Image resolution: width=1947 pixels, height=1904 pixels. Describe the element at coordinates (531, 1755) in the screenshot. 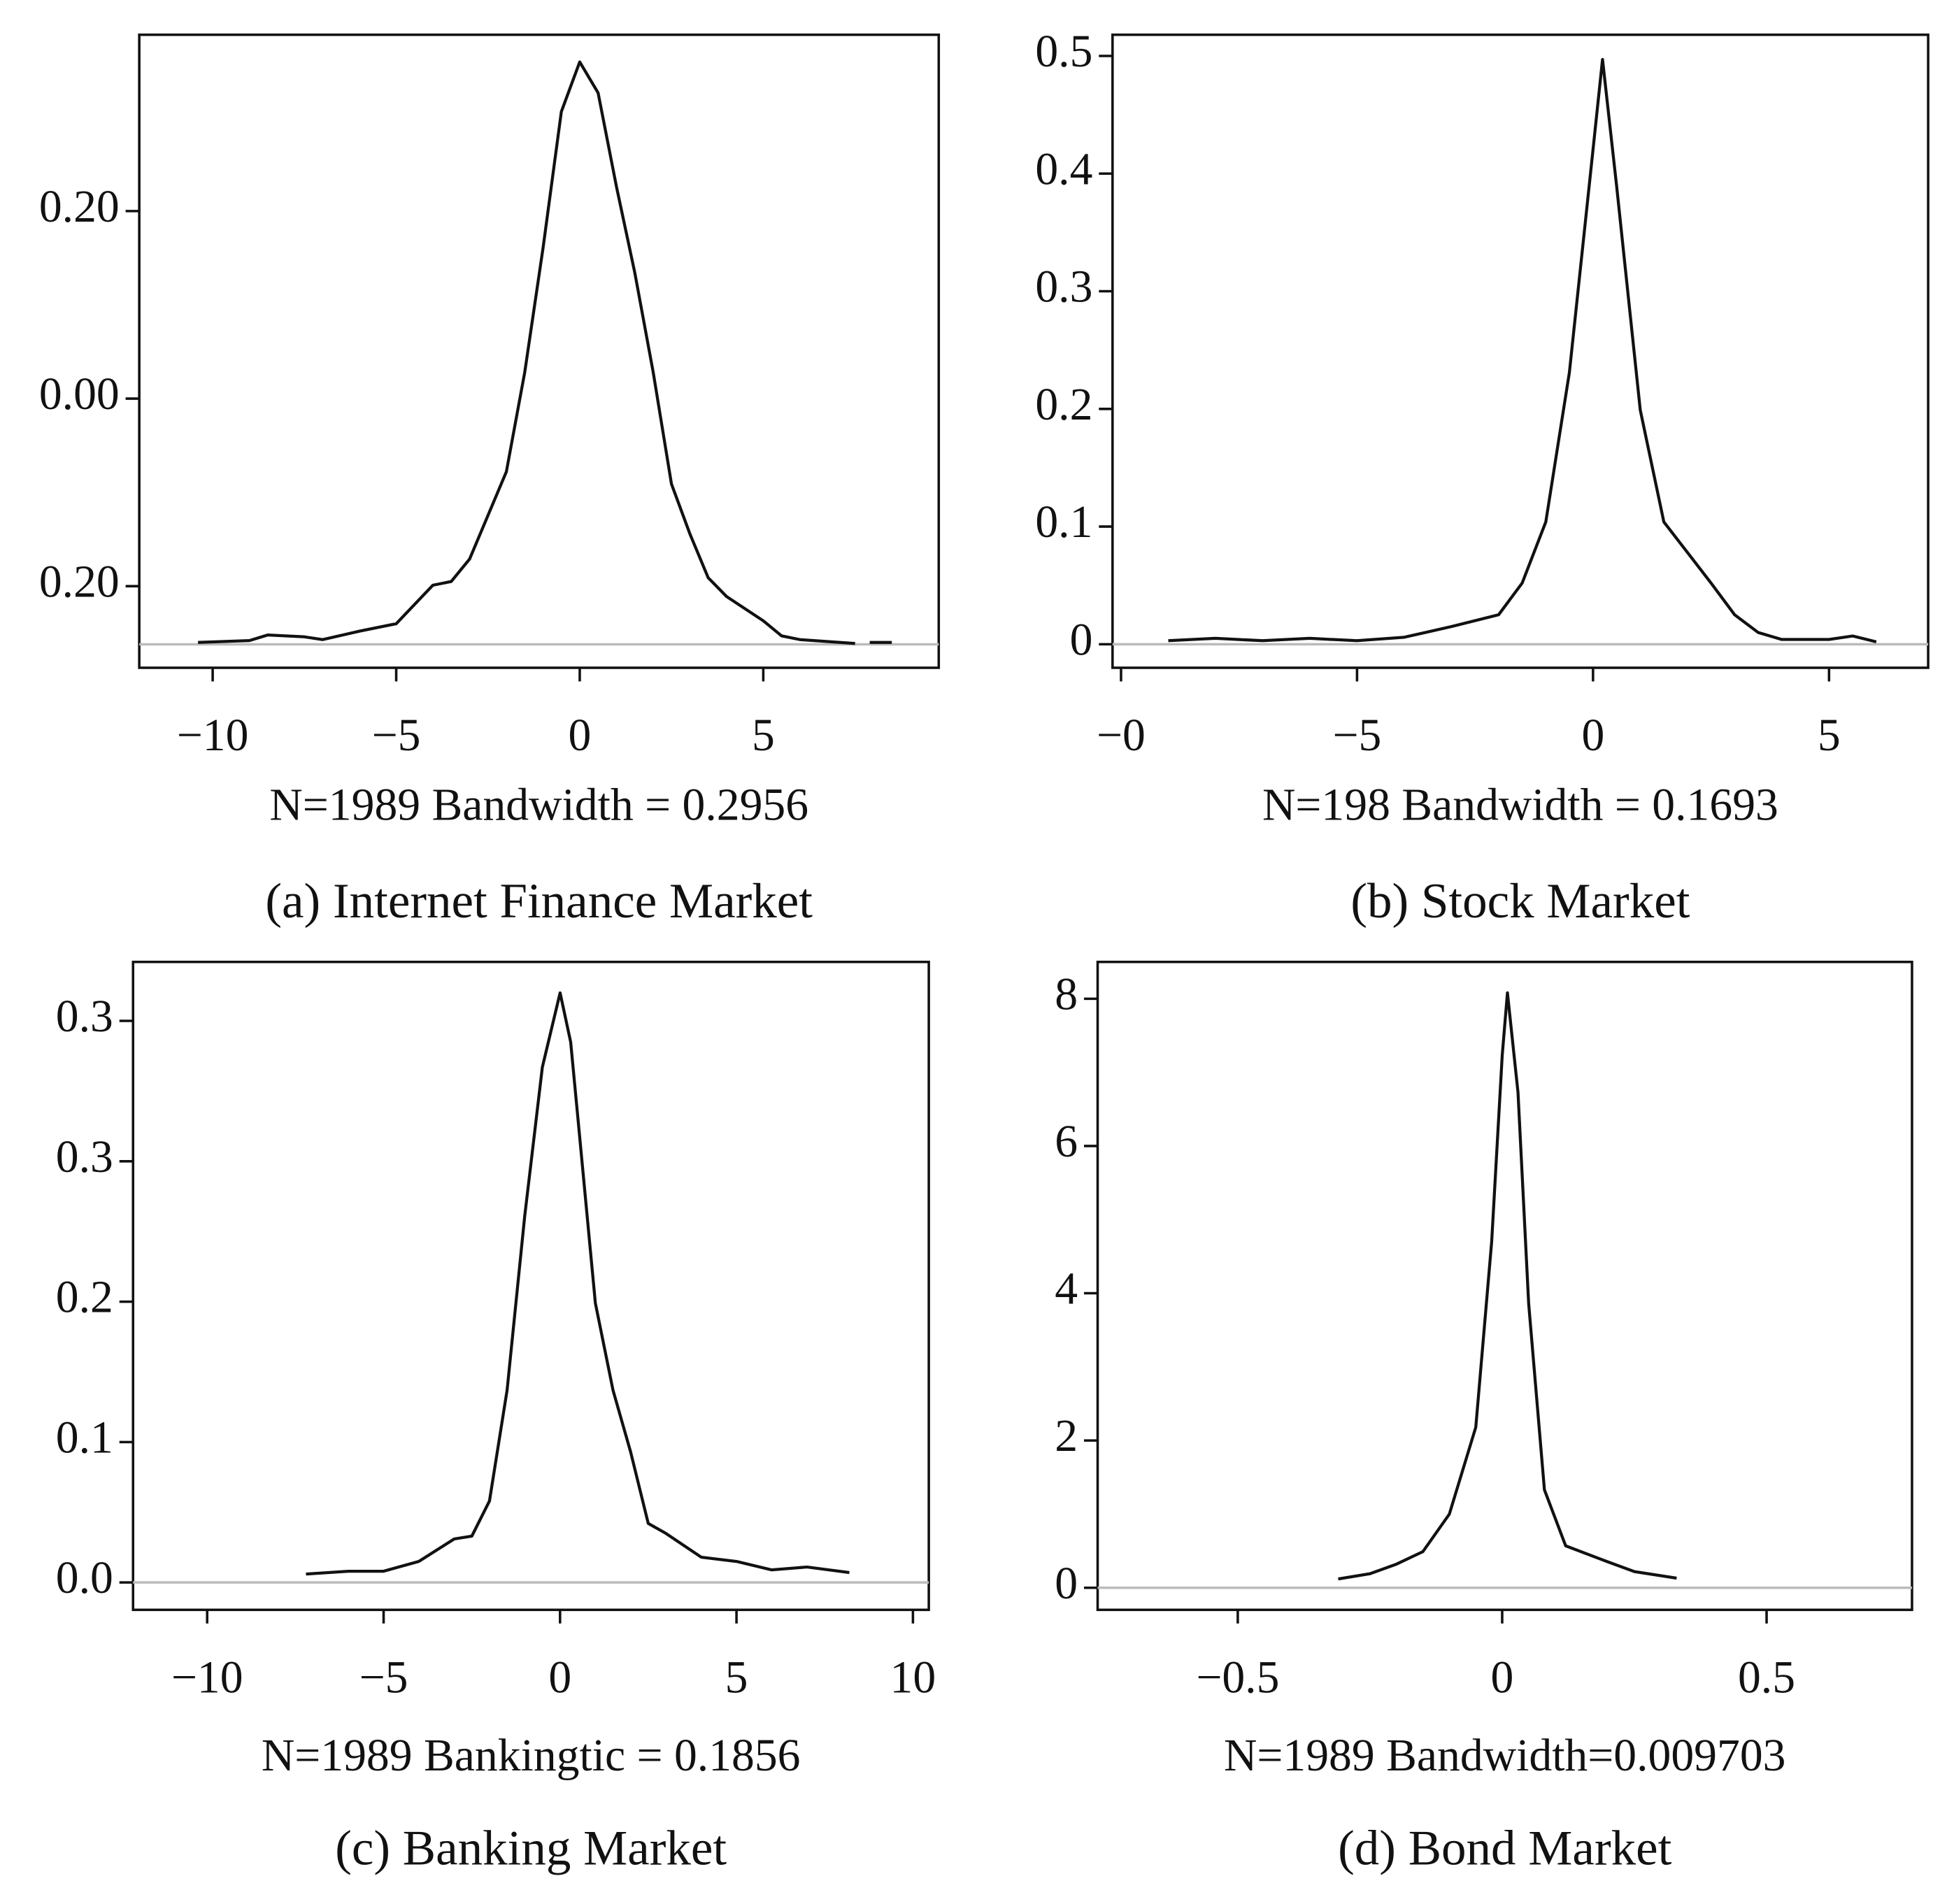

I see `x-axis-label: N=1989 Bankingtic = 0.1856` at that location.